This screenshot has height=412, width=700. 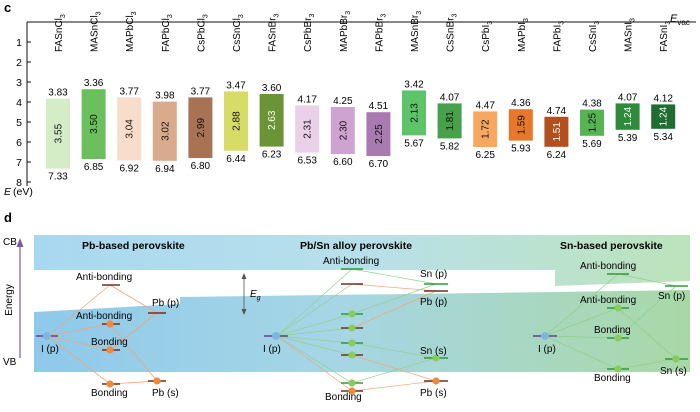 What do you see at coordinates (276, 336) in the screenshot?
I see `alloy-i-p-dot` at bounding box center [276, 336].